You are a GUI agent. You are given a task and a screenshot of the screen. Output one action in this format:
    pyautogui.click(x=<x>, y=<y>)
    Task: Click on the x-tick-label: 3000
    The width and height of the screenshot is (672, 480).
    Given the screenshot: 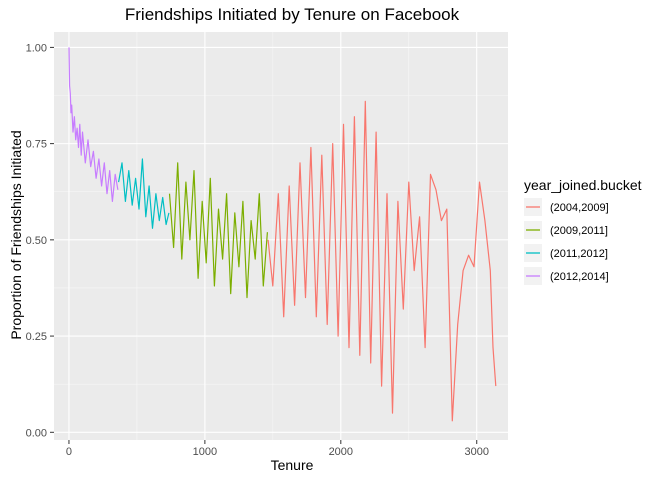 What is the action you would take?
    pyautogui.click(x=476, y=452)
    